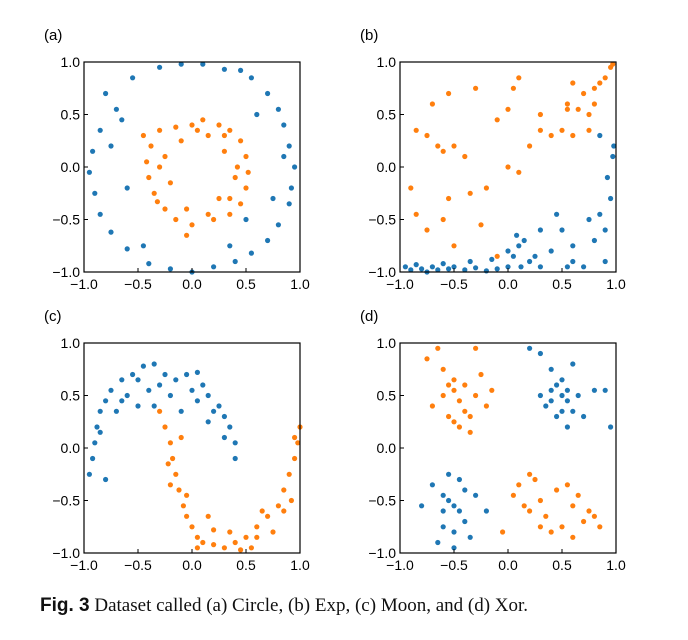 The height and width of the screenshot is (640, 688). Describe the element at coordinates (53, 316) in the screenshot. I see `panel-label-c: (c)` at that location.